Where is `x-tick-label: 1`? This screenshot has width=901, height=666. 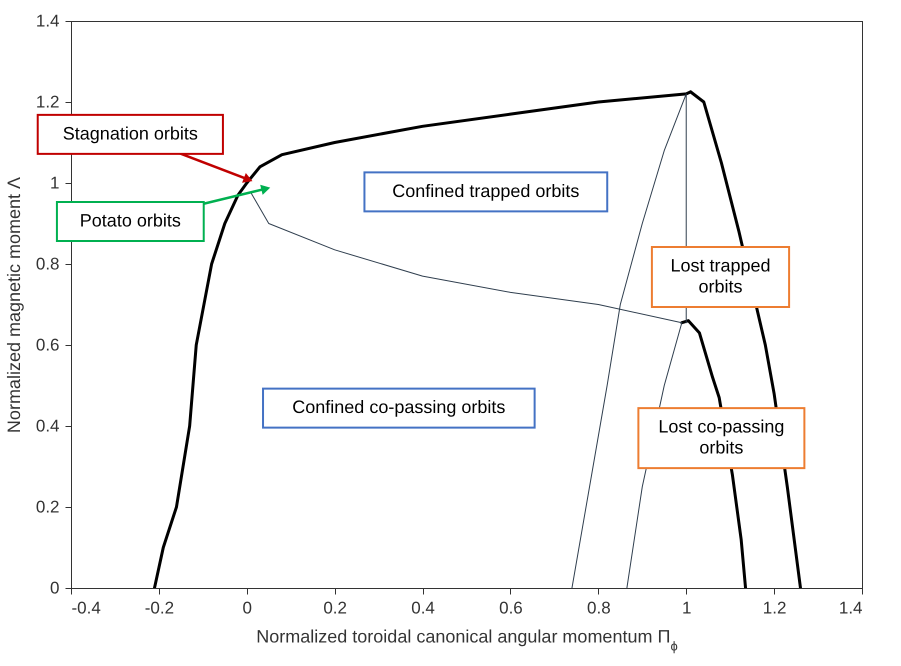
x-tick-label: 1 is located at coordinates (687, 608).